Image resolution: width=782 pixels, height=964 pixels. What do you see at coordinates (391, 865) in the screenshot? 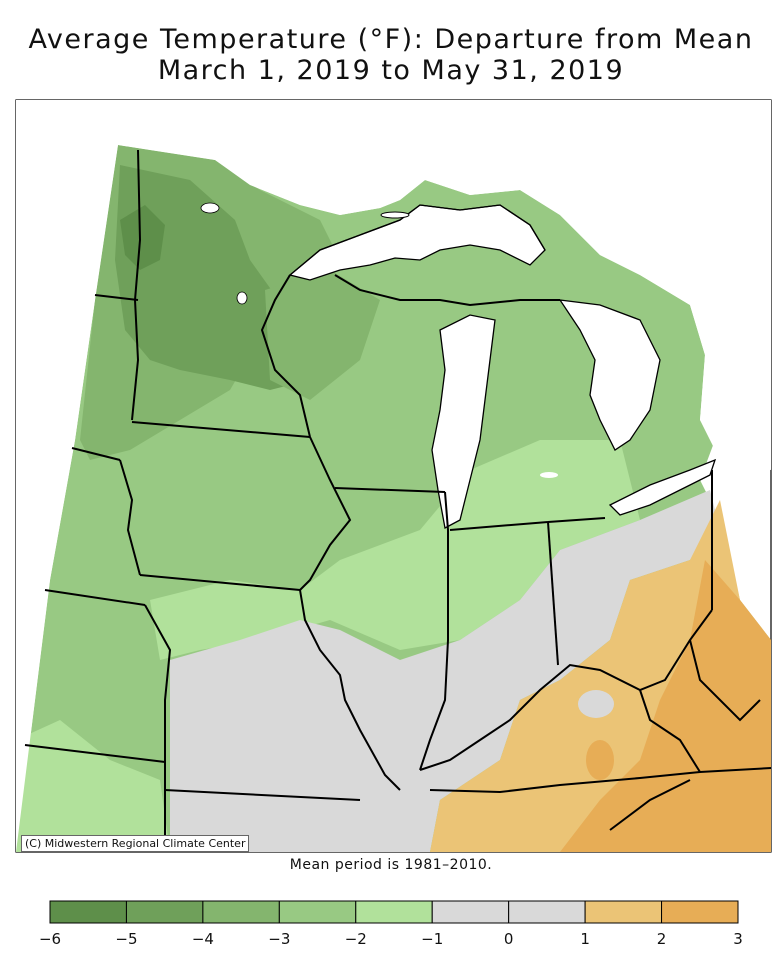
I see `mean-period-note: Mean period is 1981–2010.` at bounding box center [391, 865].